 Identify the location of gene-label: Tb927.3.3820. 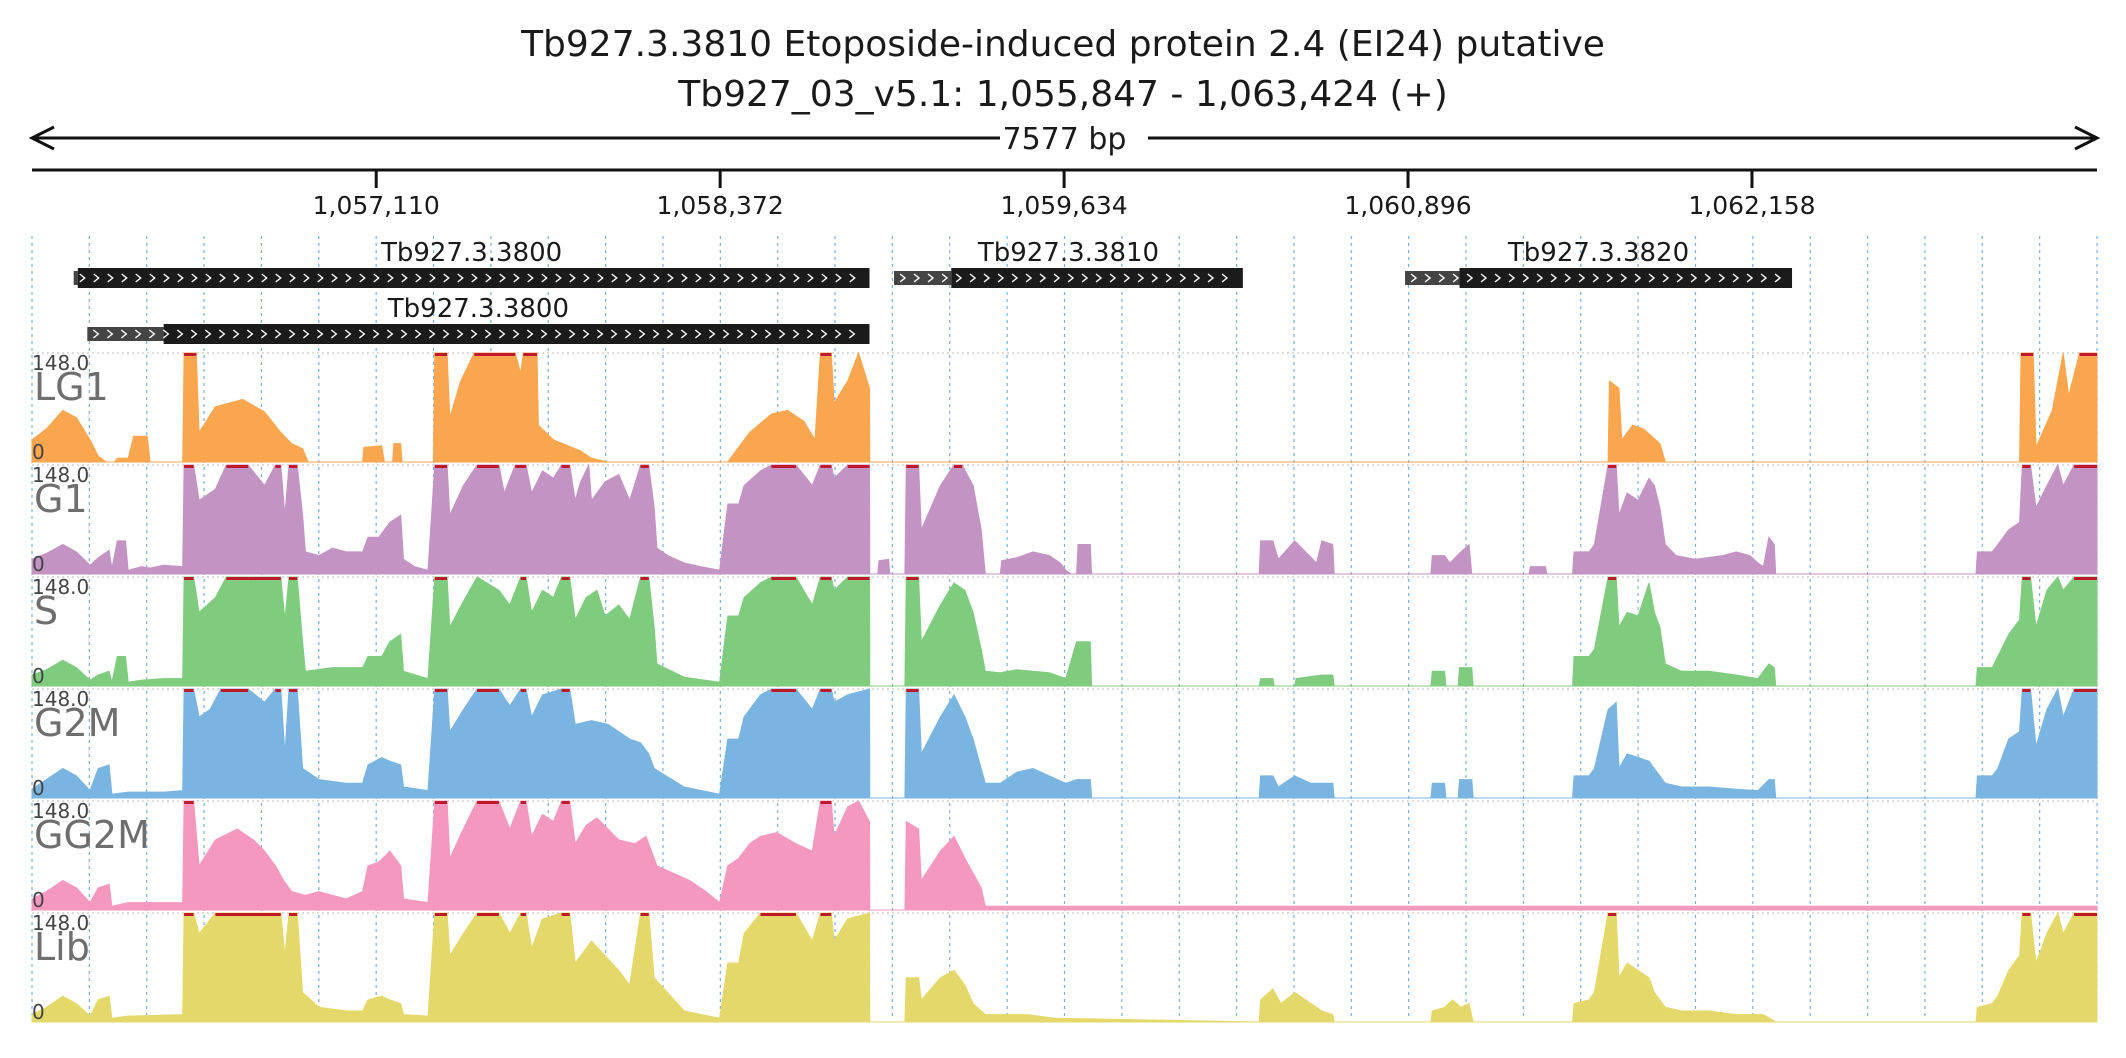
(1598, 253).